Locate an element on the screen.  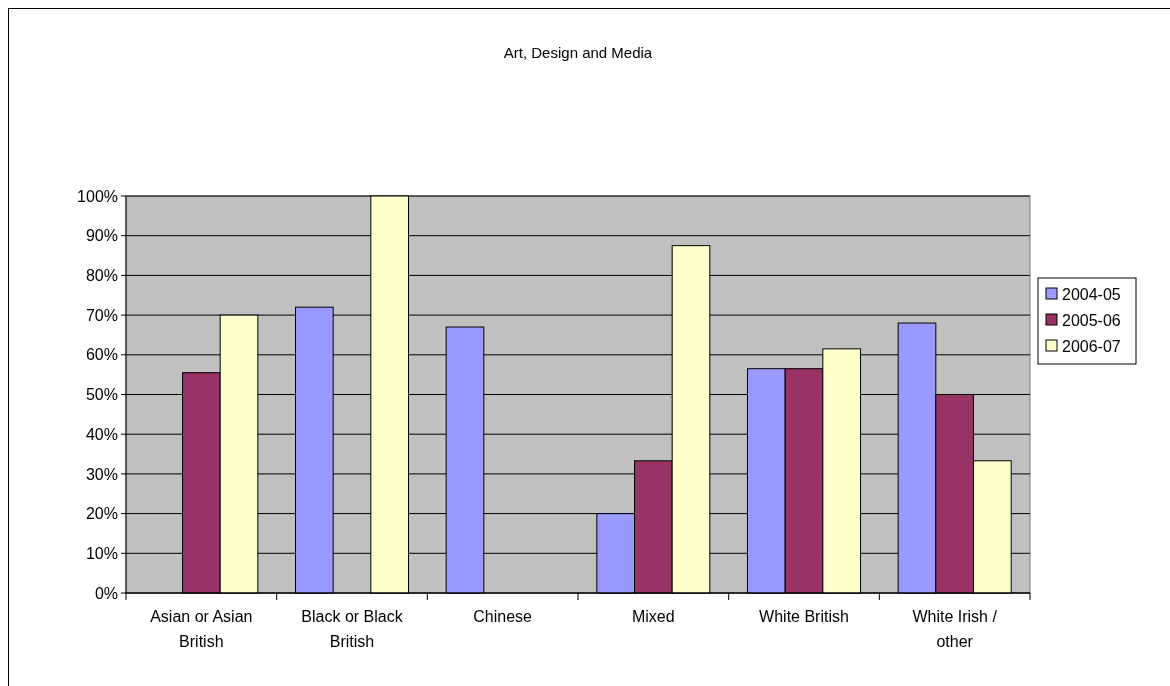
y-tick-label: 50% is located at coordinates (101, 395).